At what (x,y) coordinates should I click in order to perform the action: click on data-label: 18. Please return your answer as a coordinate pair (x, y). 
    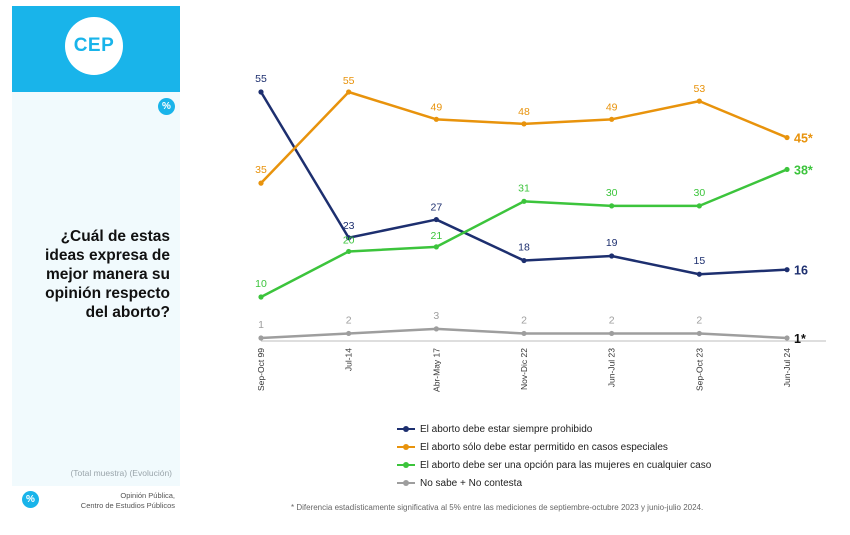
    Looking at the image, I should click on (524, 248).